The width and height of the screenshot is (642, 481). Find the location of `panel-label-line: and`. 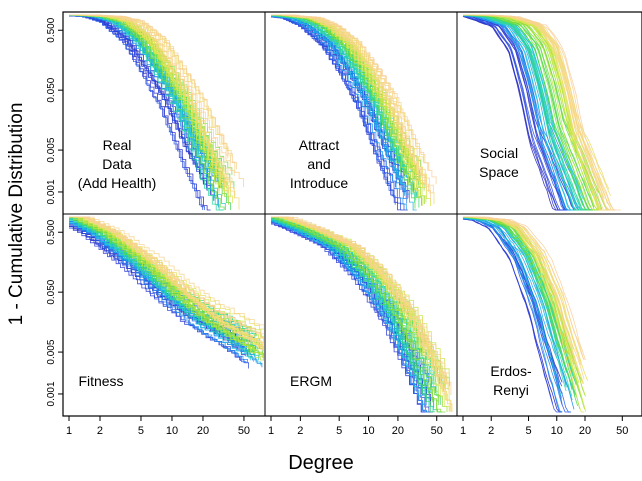

panel-label-line: and is located at coordinates (318, 164).